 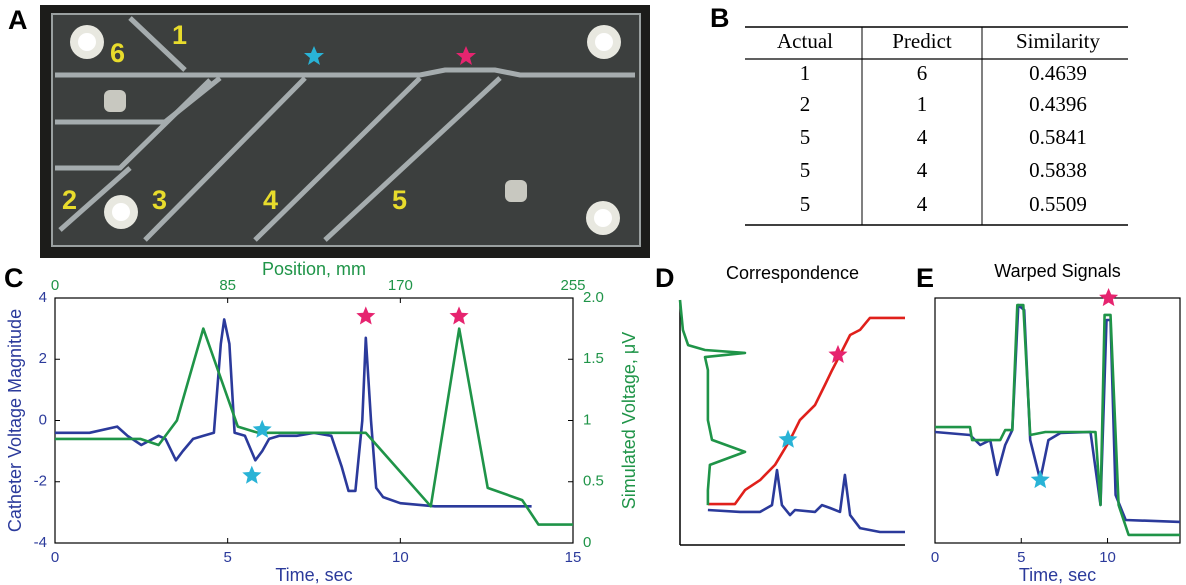 What do you see at coordinates (805, 41) in the screenshot?
I see `table-header: Actual` at bounding box center [805, 41].